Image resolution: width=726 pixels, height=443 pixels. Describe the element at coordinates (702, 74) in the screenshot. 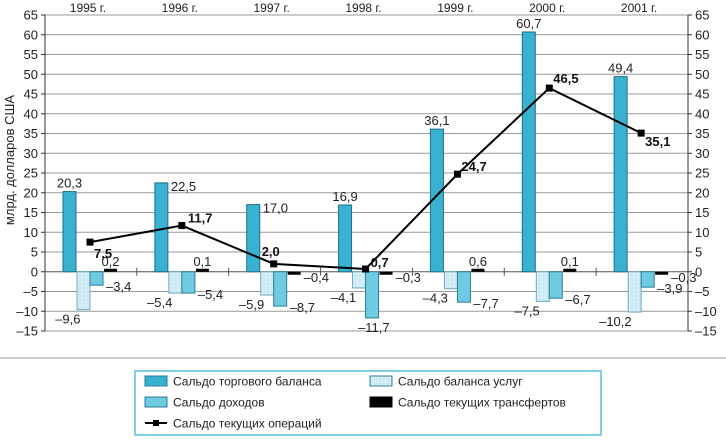

I see `y-tick-label-right: 50` at that location.